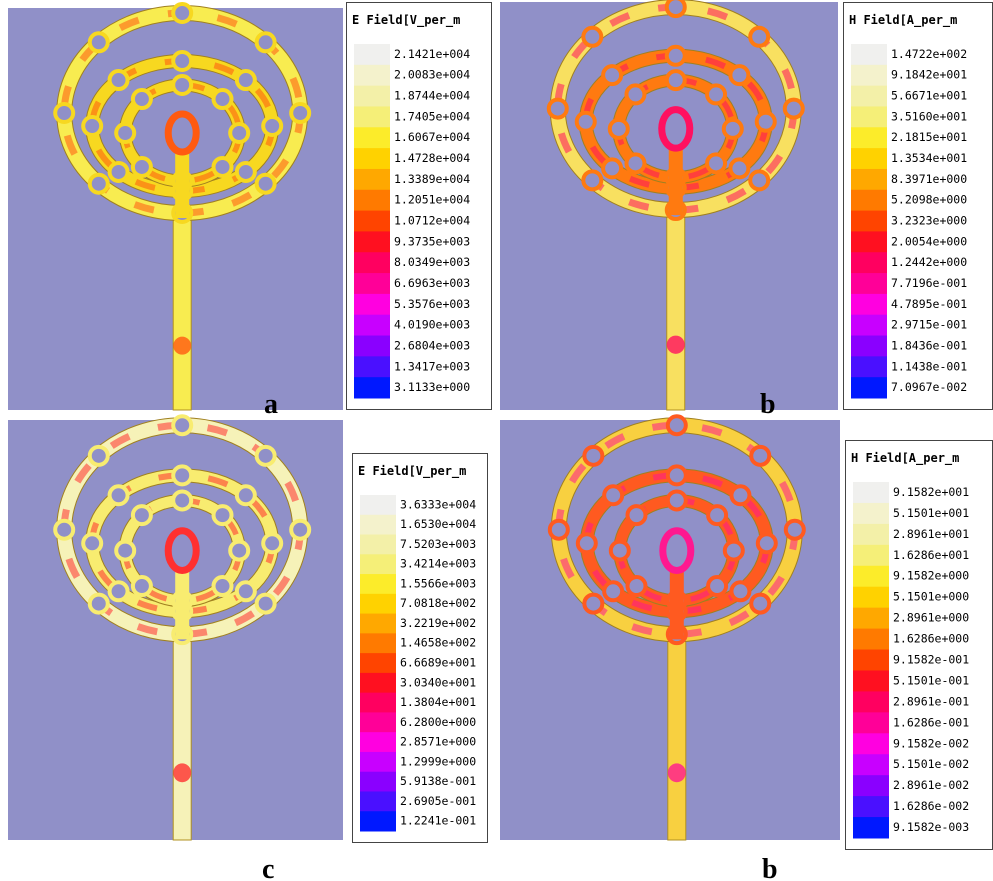 This screenshot has width=993, height=881. Describe the element at coordinates (438, 504) in the screenshot. I see `legend-label: 3.6333e+004` at that location.